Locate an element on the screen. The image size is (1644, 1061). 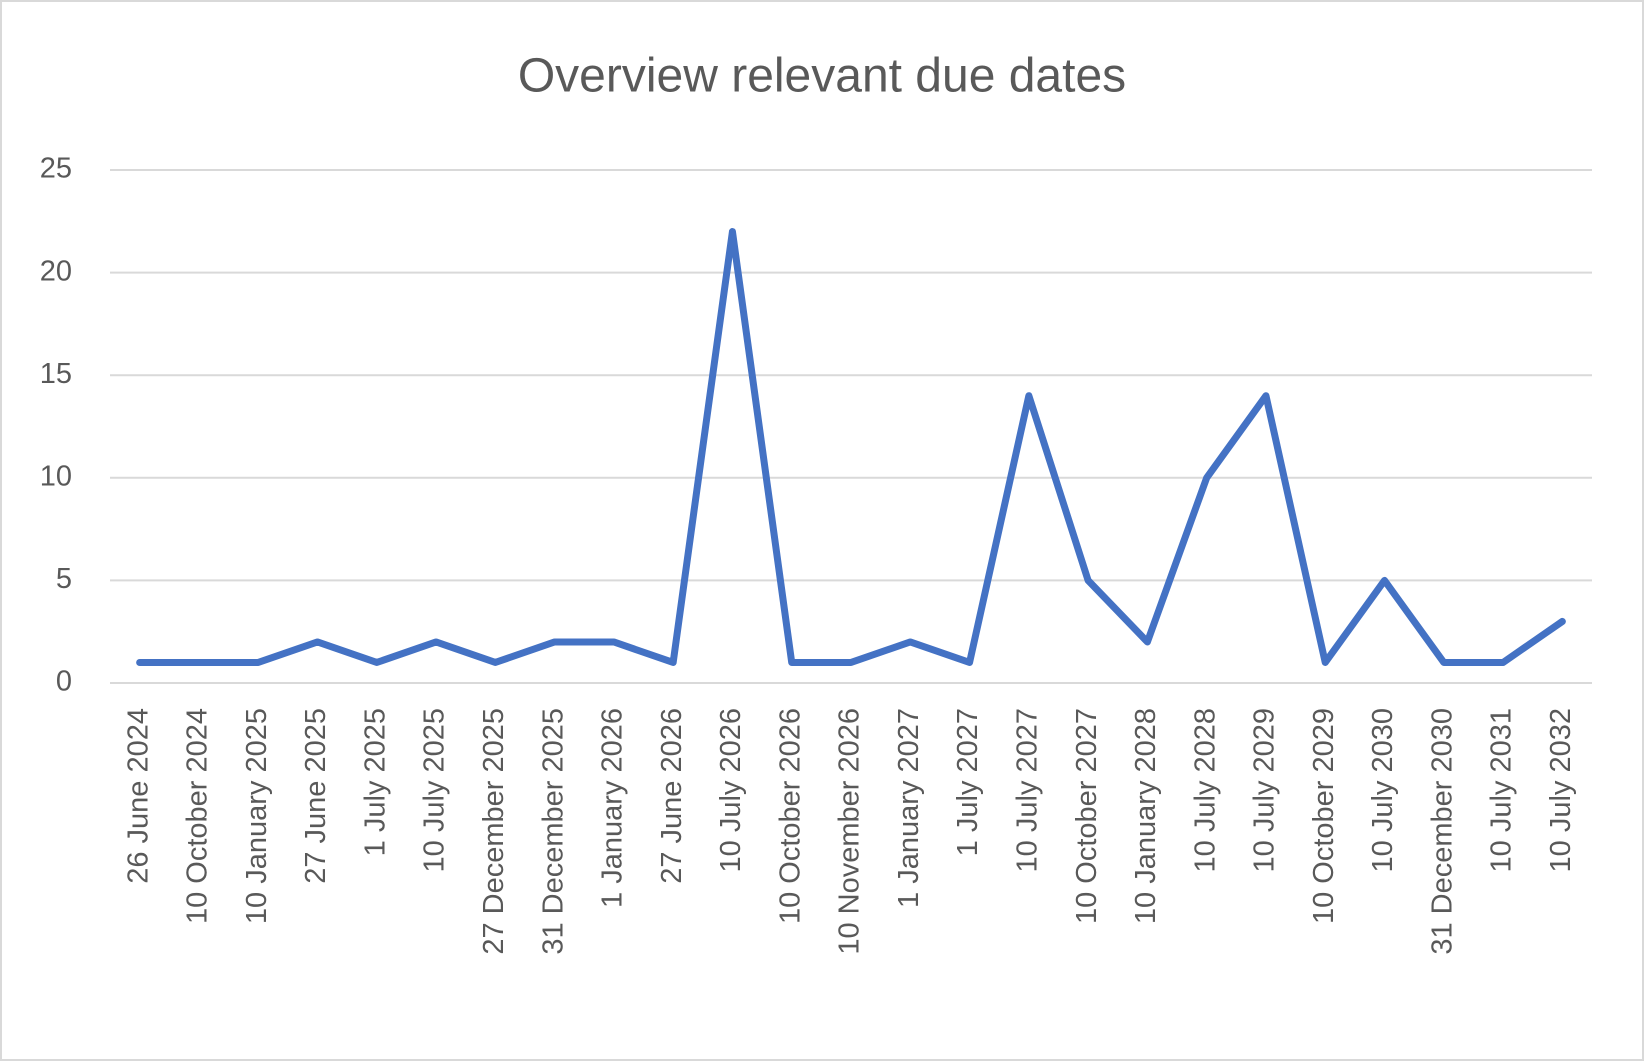
x-tick-label: 10 October 2026 is located at coordinates (790, 816).